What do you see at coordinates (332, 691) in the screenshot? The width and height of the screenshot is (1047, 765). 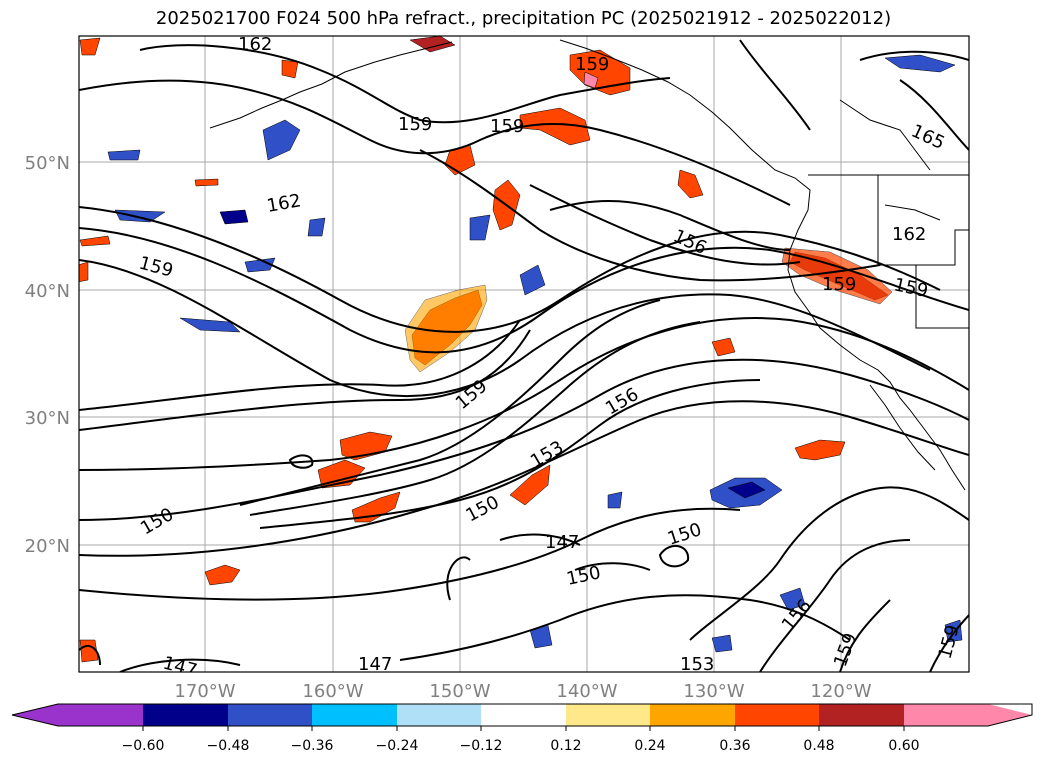 I see `lon-label: 160°W` at bounding box center [332, 691].